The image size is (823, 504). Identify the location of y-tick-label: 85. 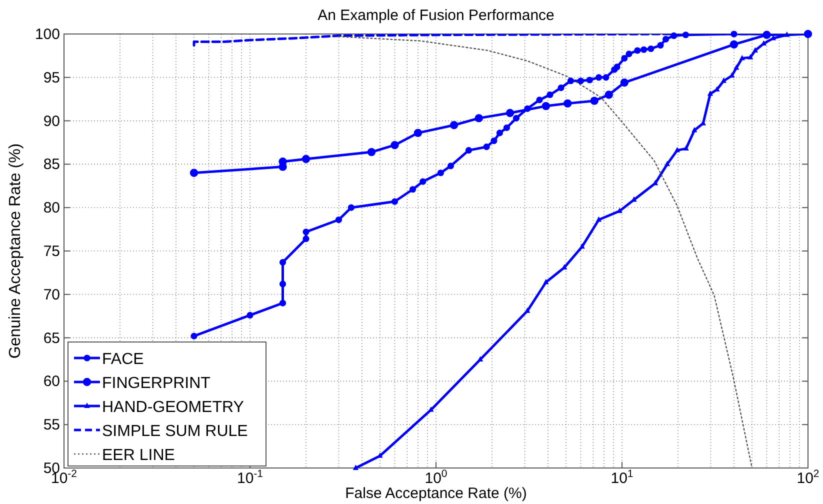
(51, 165).